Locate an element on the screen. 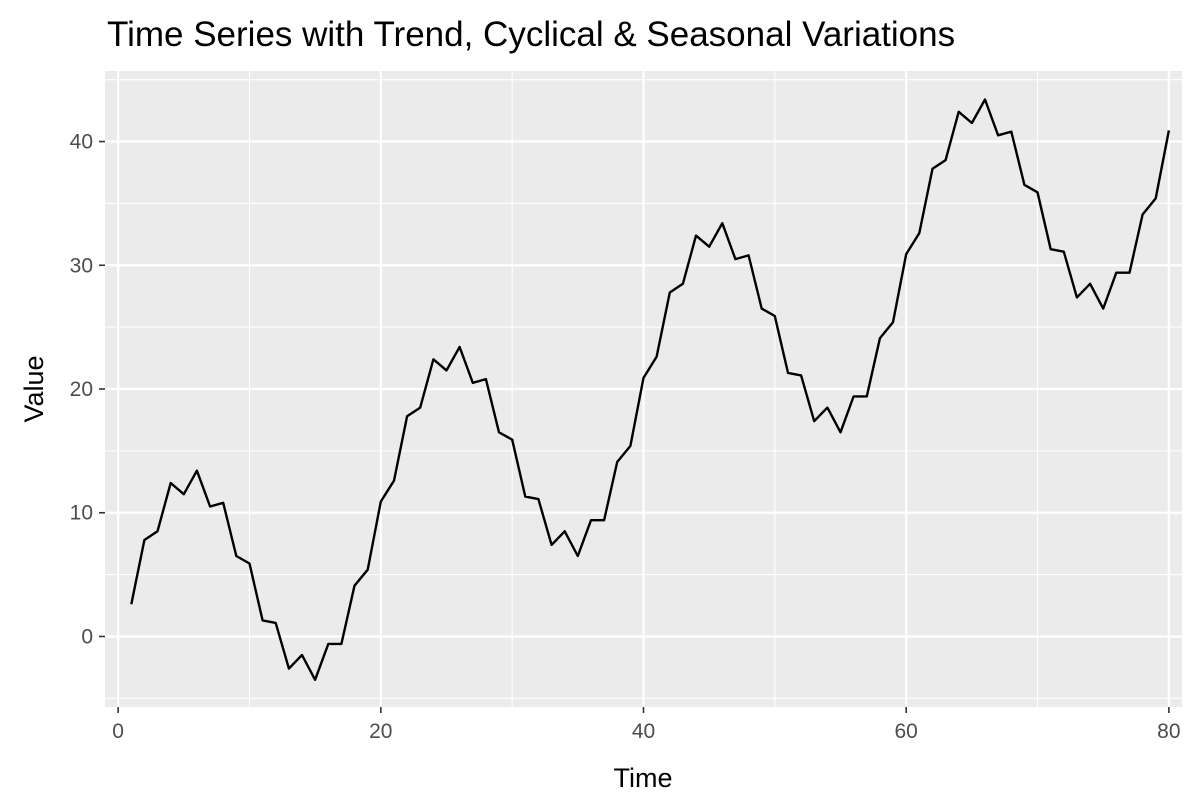  y-tick-label: 40 is located at coordinates (81, 142).